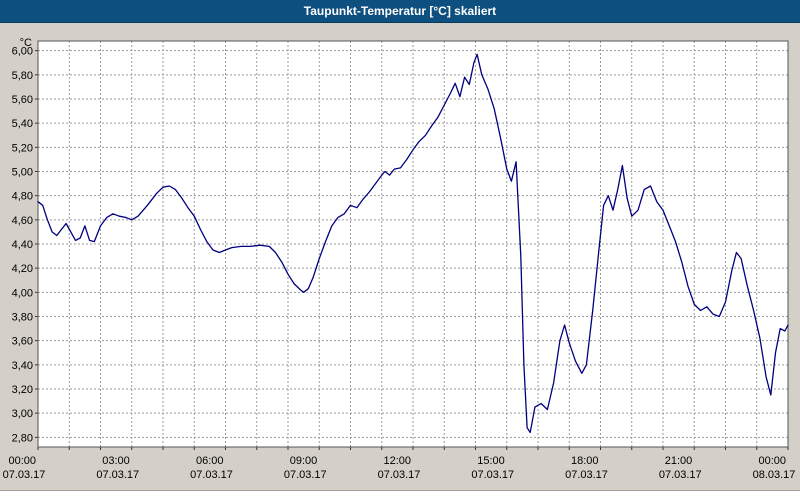 The height and width of the screenshot is (500, 800). I want to click on y-tick-label: 4,00, so click(22, 293).